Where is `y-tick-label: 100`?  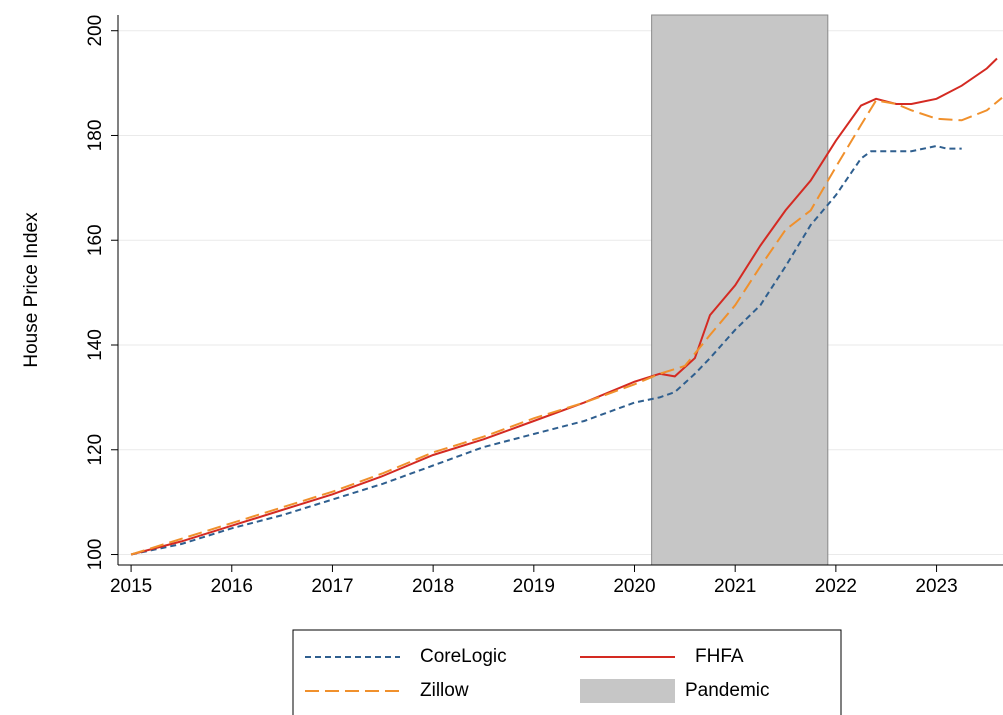
y-tick-label: 100 is located at coordinates (95, 555).